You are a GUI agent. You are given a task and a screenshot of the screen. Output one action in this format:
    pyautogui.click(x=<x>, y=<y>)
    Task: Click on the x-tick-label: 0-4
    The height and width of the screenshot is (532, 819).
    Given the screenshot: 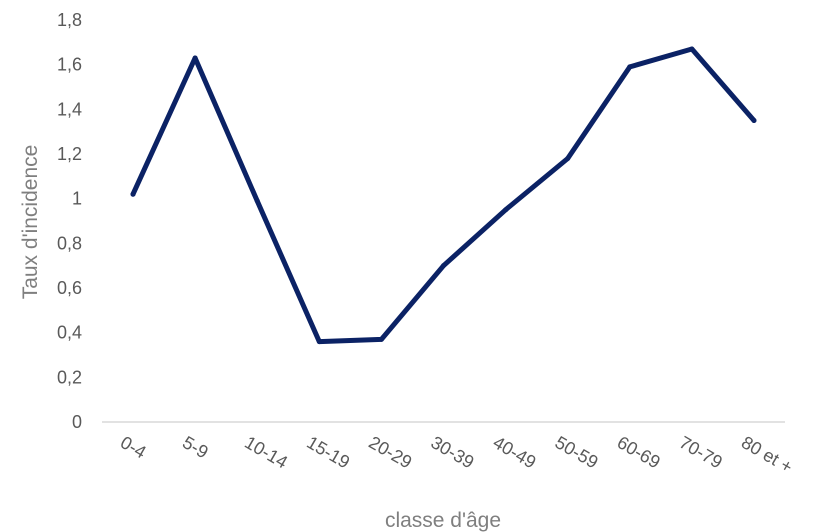 What is the action you would take?
    pyautogui.click(x=133, y=447)
    